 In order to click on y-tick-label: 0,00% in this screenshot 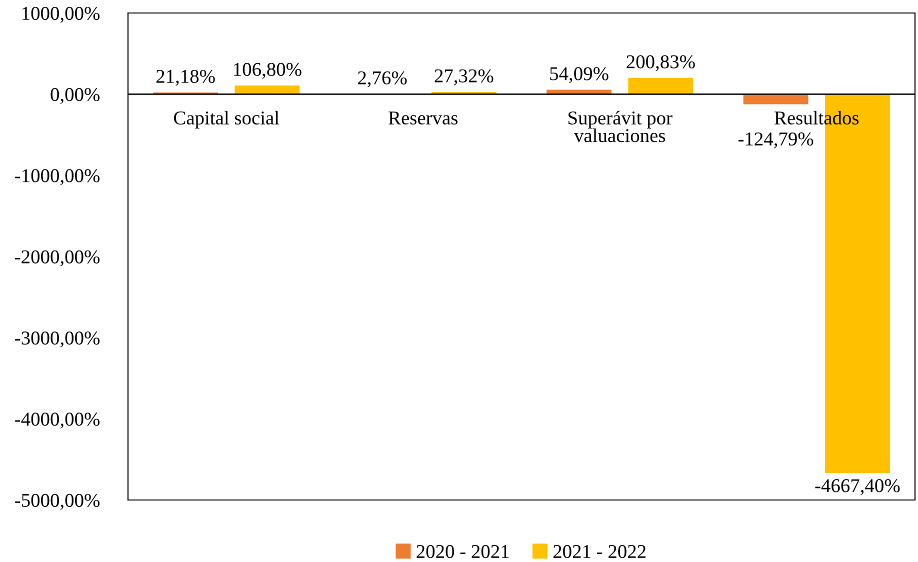, I will do `click(75, 96)`.